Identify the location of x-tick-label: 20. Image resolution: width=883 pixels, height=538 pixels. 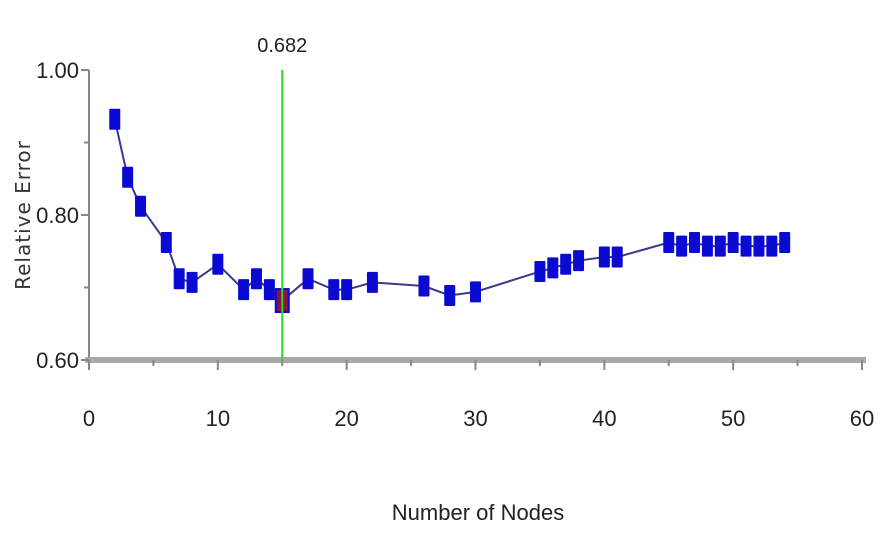
(346, 418).